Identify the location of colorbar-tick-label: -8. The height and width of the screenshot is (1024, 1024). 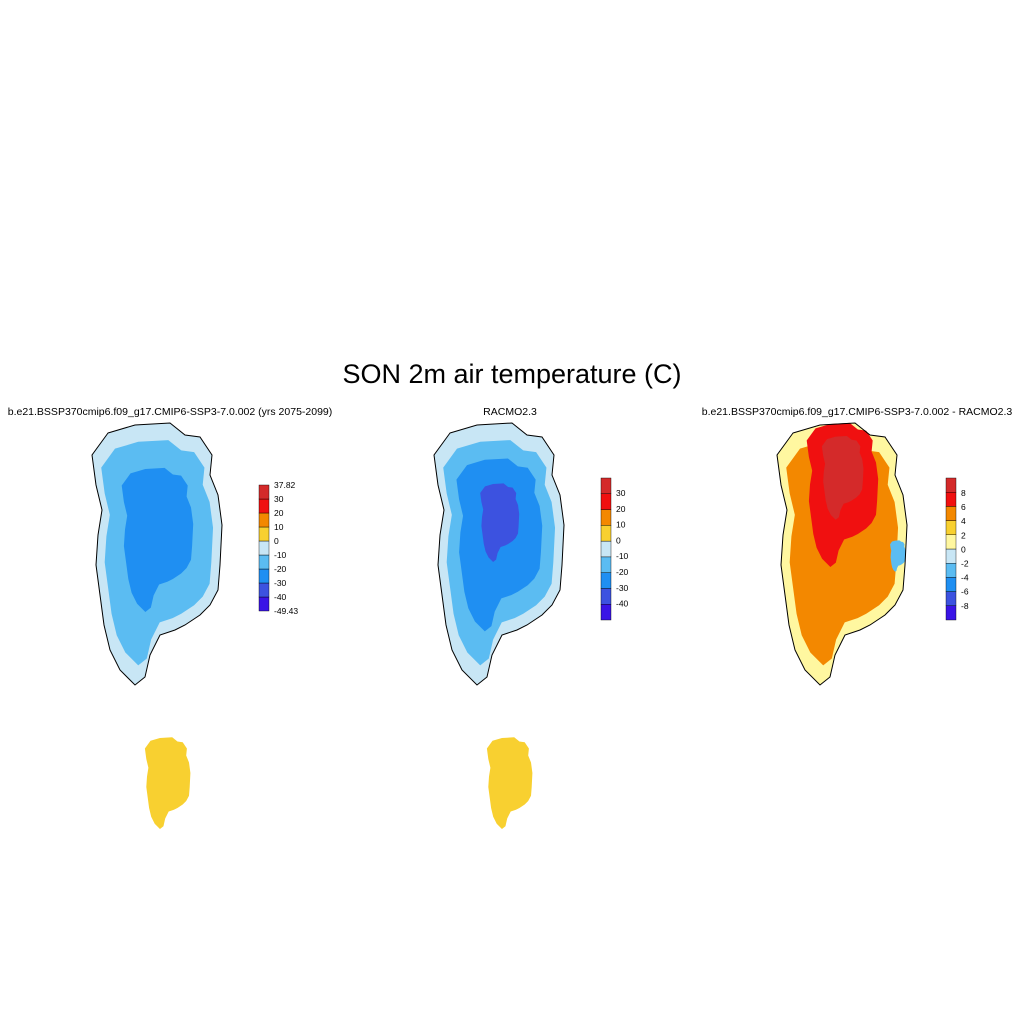
(965, 606).